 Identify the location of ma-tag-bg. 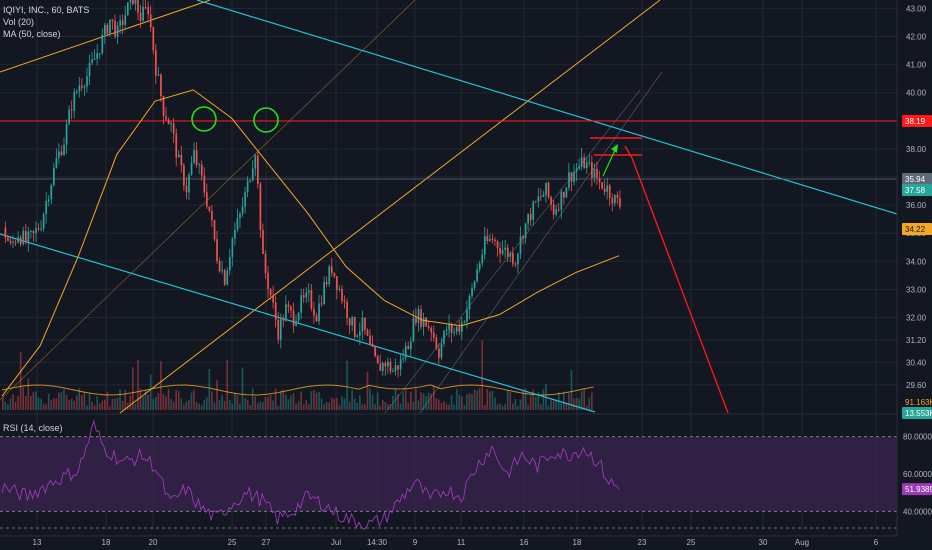
(917, 229).